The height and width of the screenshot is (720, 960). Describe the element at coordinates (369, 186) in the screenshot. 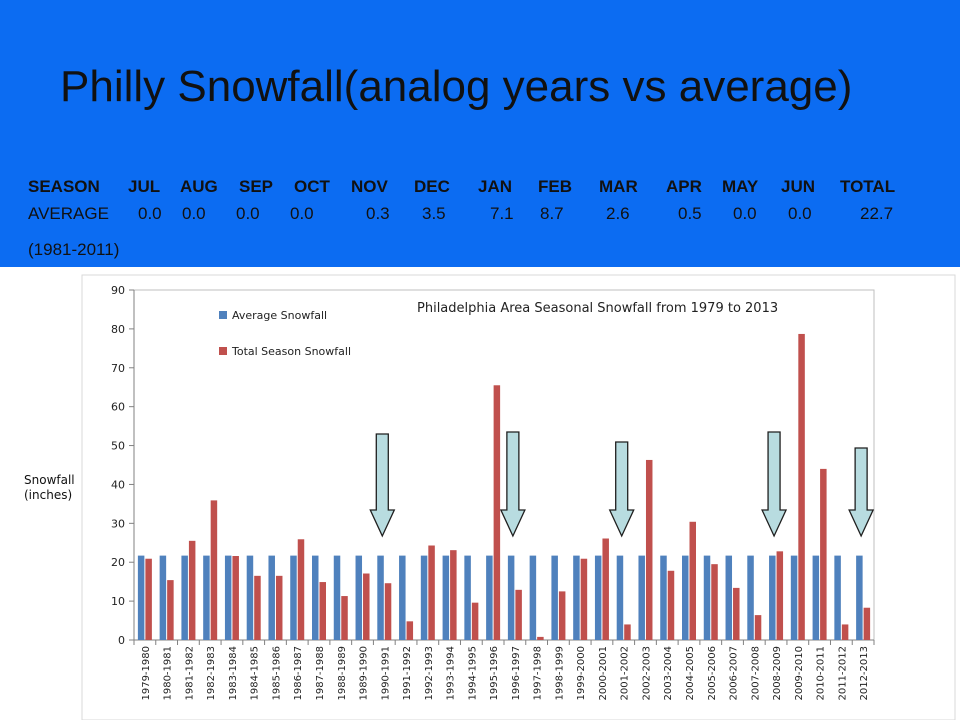

I see `table-header-cell: NOV` at that location.